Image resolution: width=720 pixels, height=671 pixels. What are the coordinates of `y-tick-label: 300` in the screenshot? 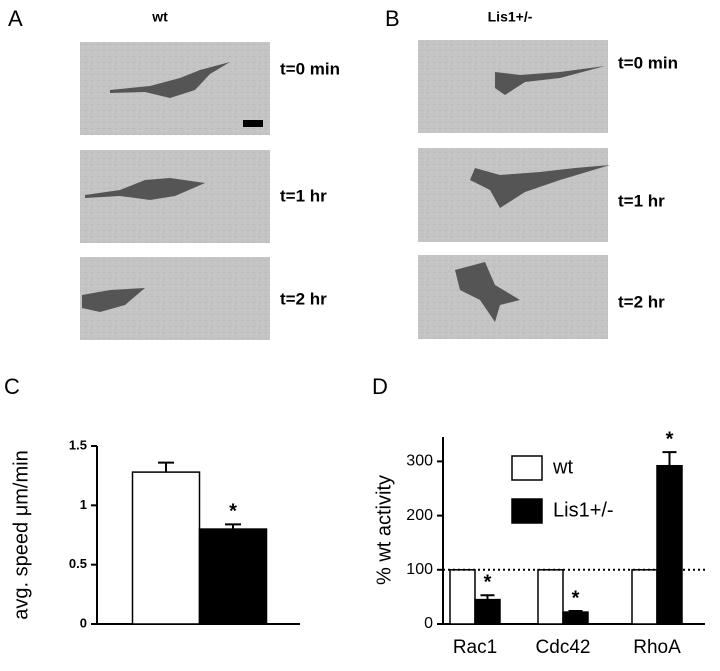 It's located at (419, 461).